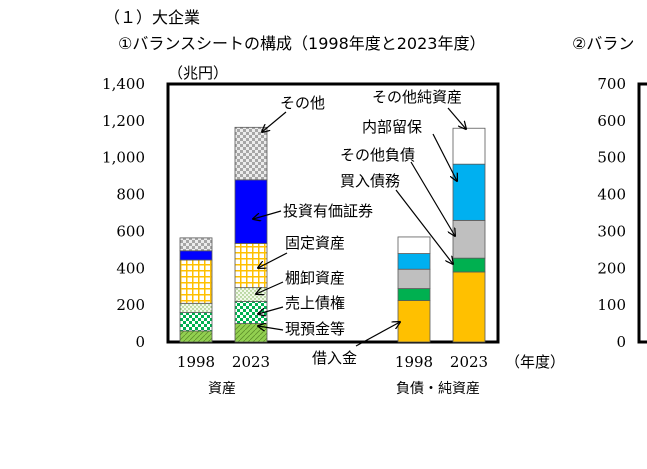 The width and height of the screenshot is (647, 469). Describe the element at coordinates (123, 213) in the screenshot. I see `y-axis-1: 0 200 400 600 800 1,000 1,200 1,400` at that location.